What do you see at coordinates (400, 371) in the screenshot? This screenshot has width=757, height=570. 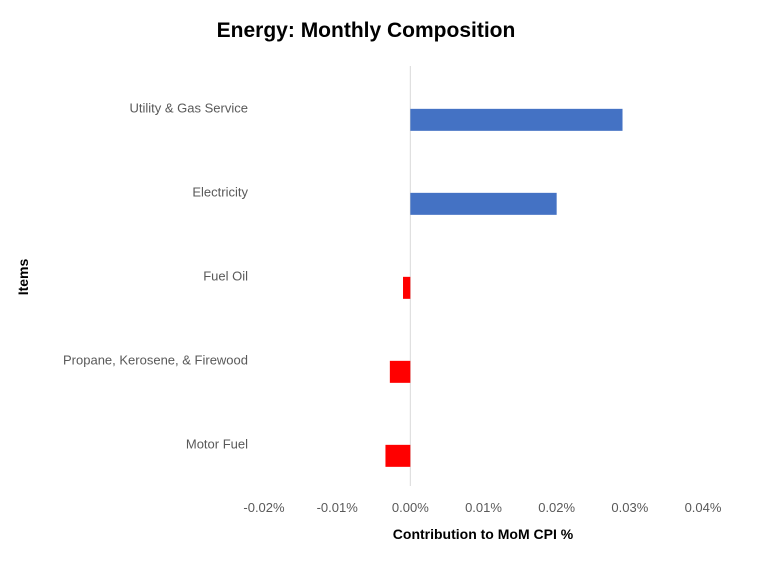 I see `bar-propane-kerosene-firewood` at bounding box center [400, 371].